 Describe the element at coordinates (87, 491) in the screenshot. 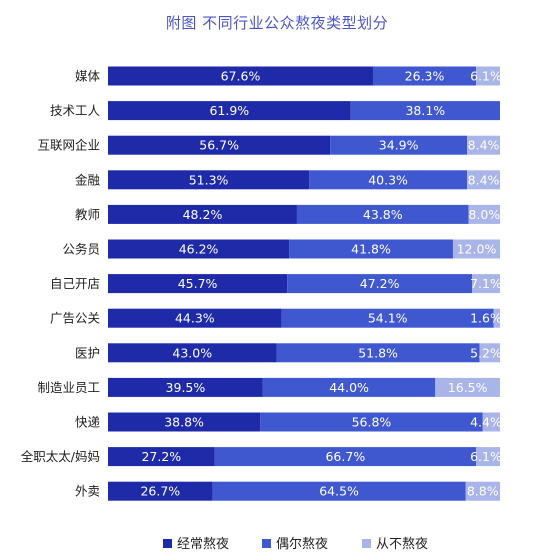

I see `category-label: 外卖` at that location.